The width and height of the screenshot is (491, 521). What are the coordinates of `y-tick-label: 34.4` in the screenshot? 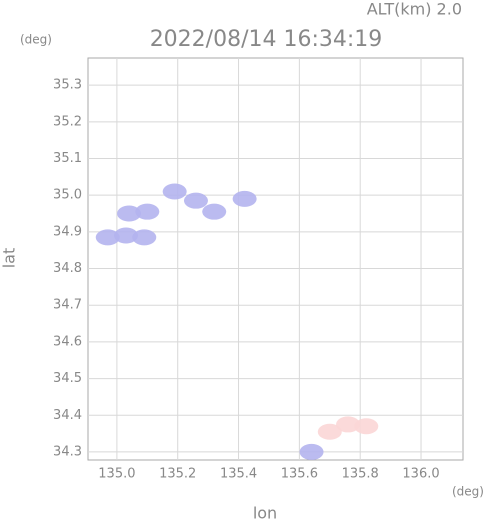 It's located at (67, 415).